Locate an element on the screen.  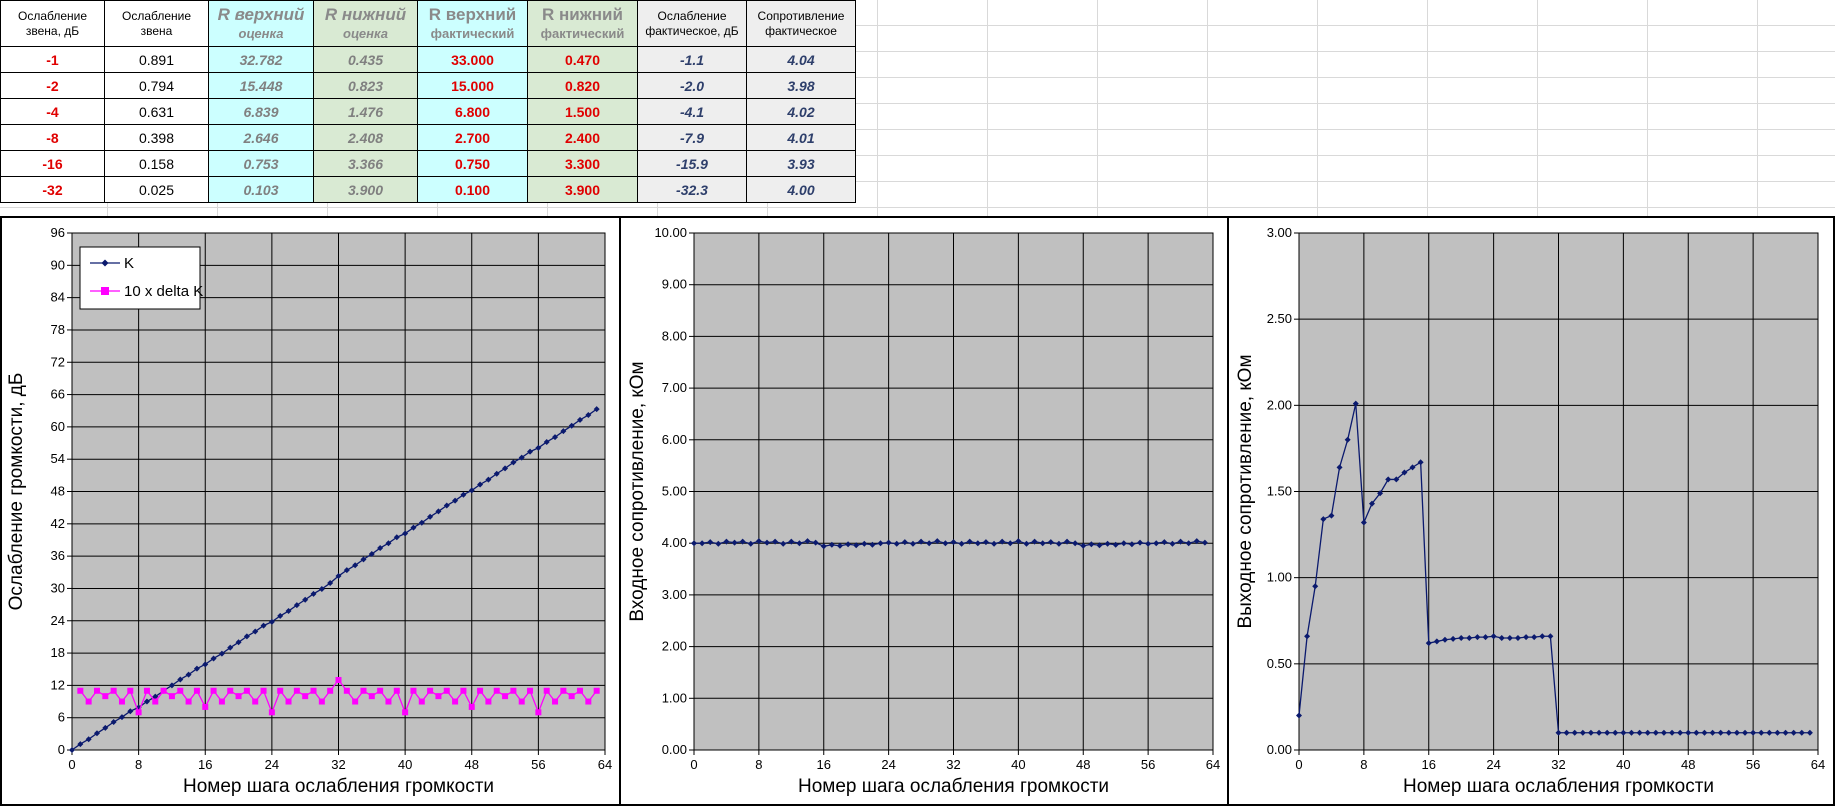
header-line-2: фактическое is located at coordinates (801, 30).